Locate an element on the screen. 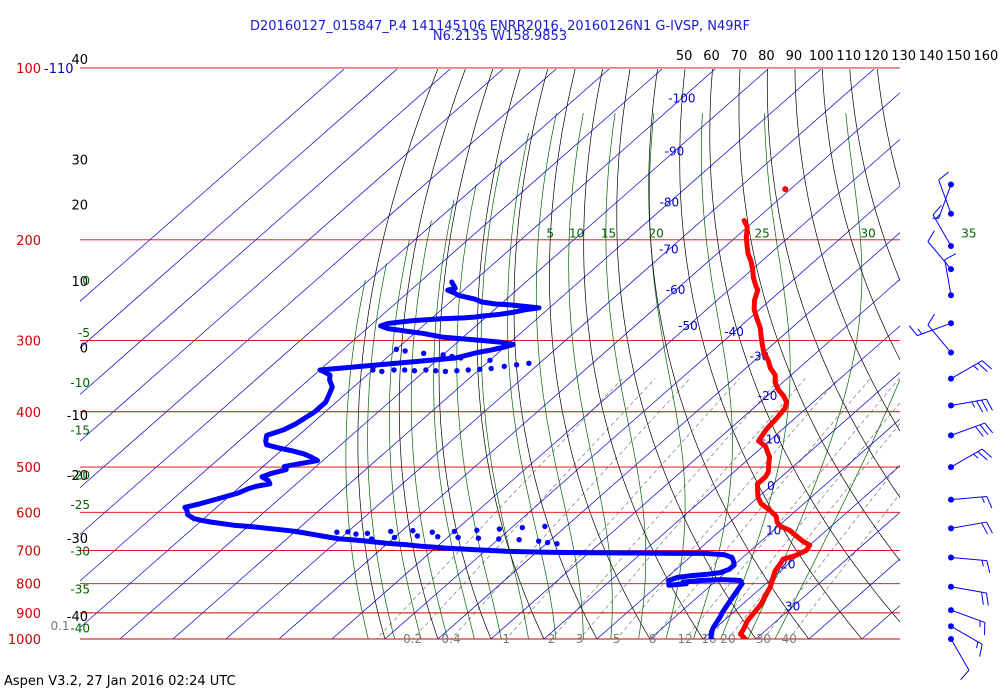  left-moist-label: -15 is located at coordinates (80, 431).